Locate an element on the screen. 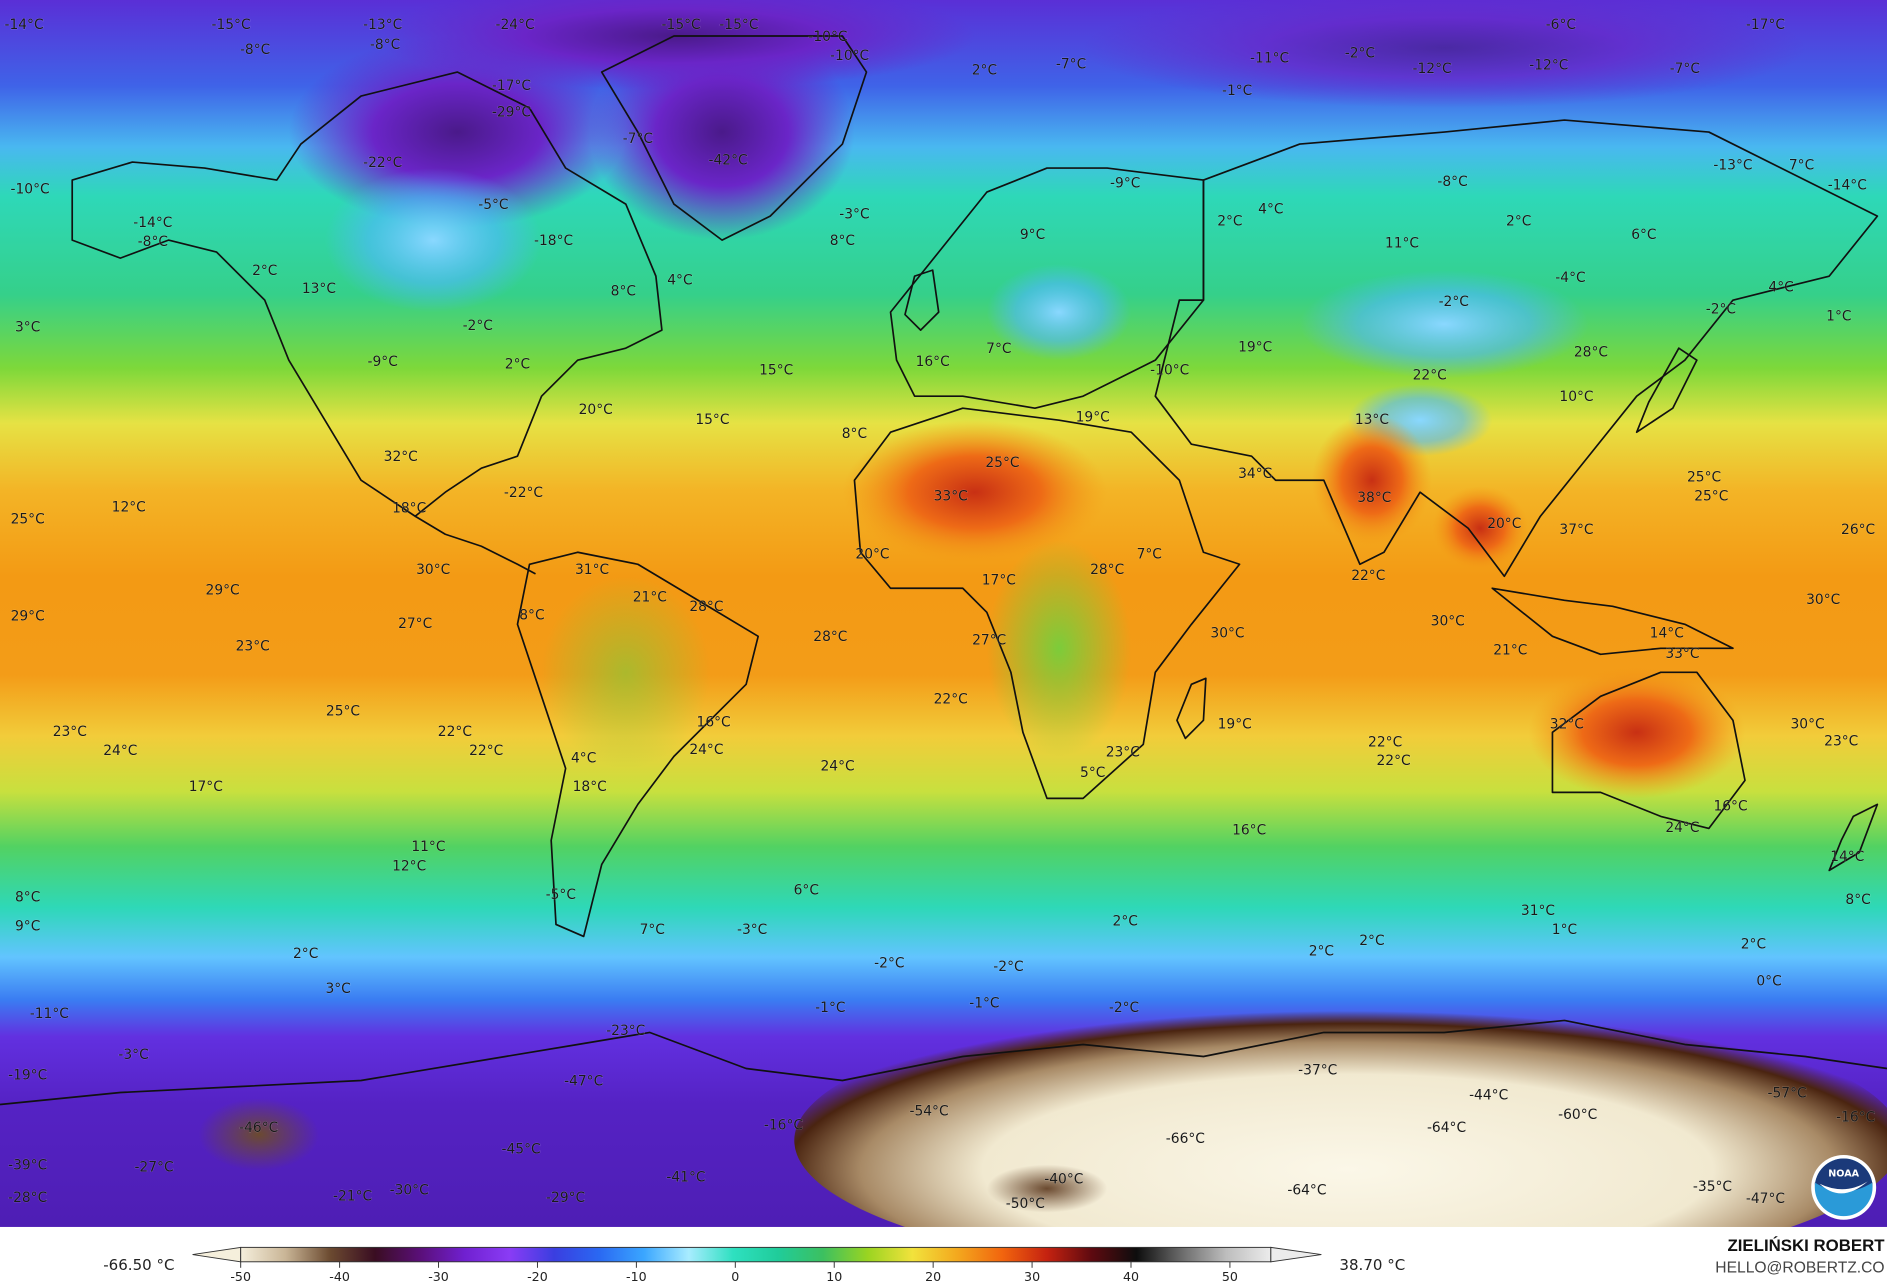 Image resolution: width=1887 pixels, height=1287 pixels. temperature-label: -8°C is located at coordinates (1452, 182).